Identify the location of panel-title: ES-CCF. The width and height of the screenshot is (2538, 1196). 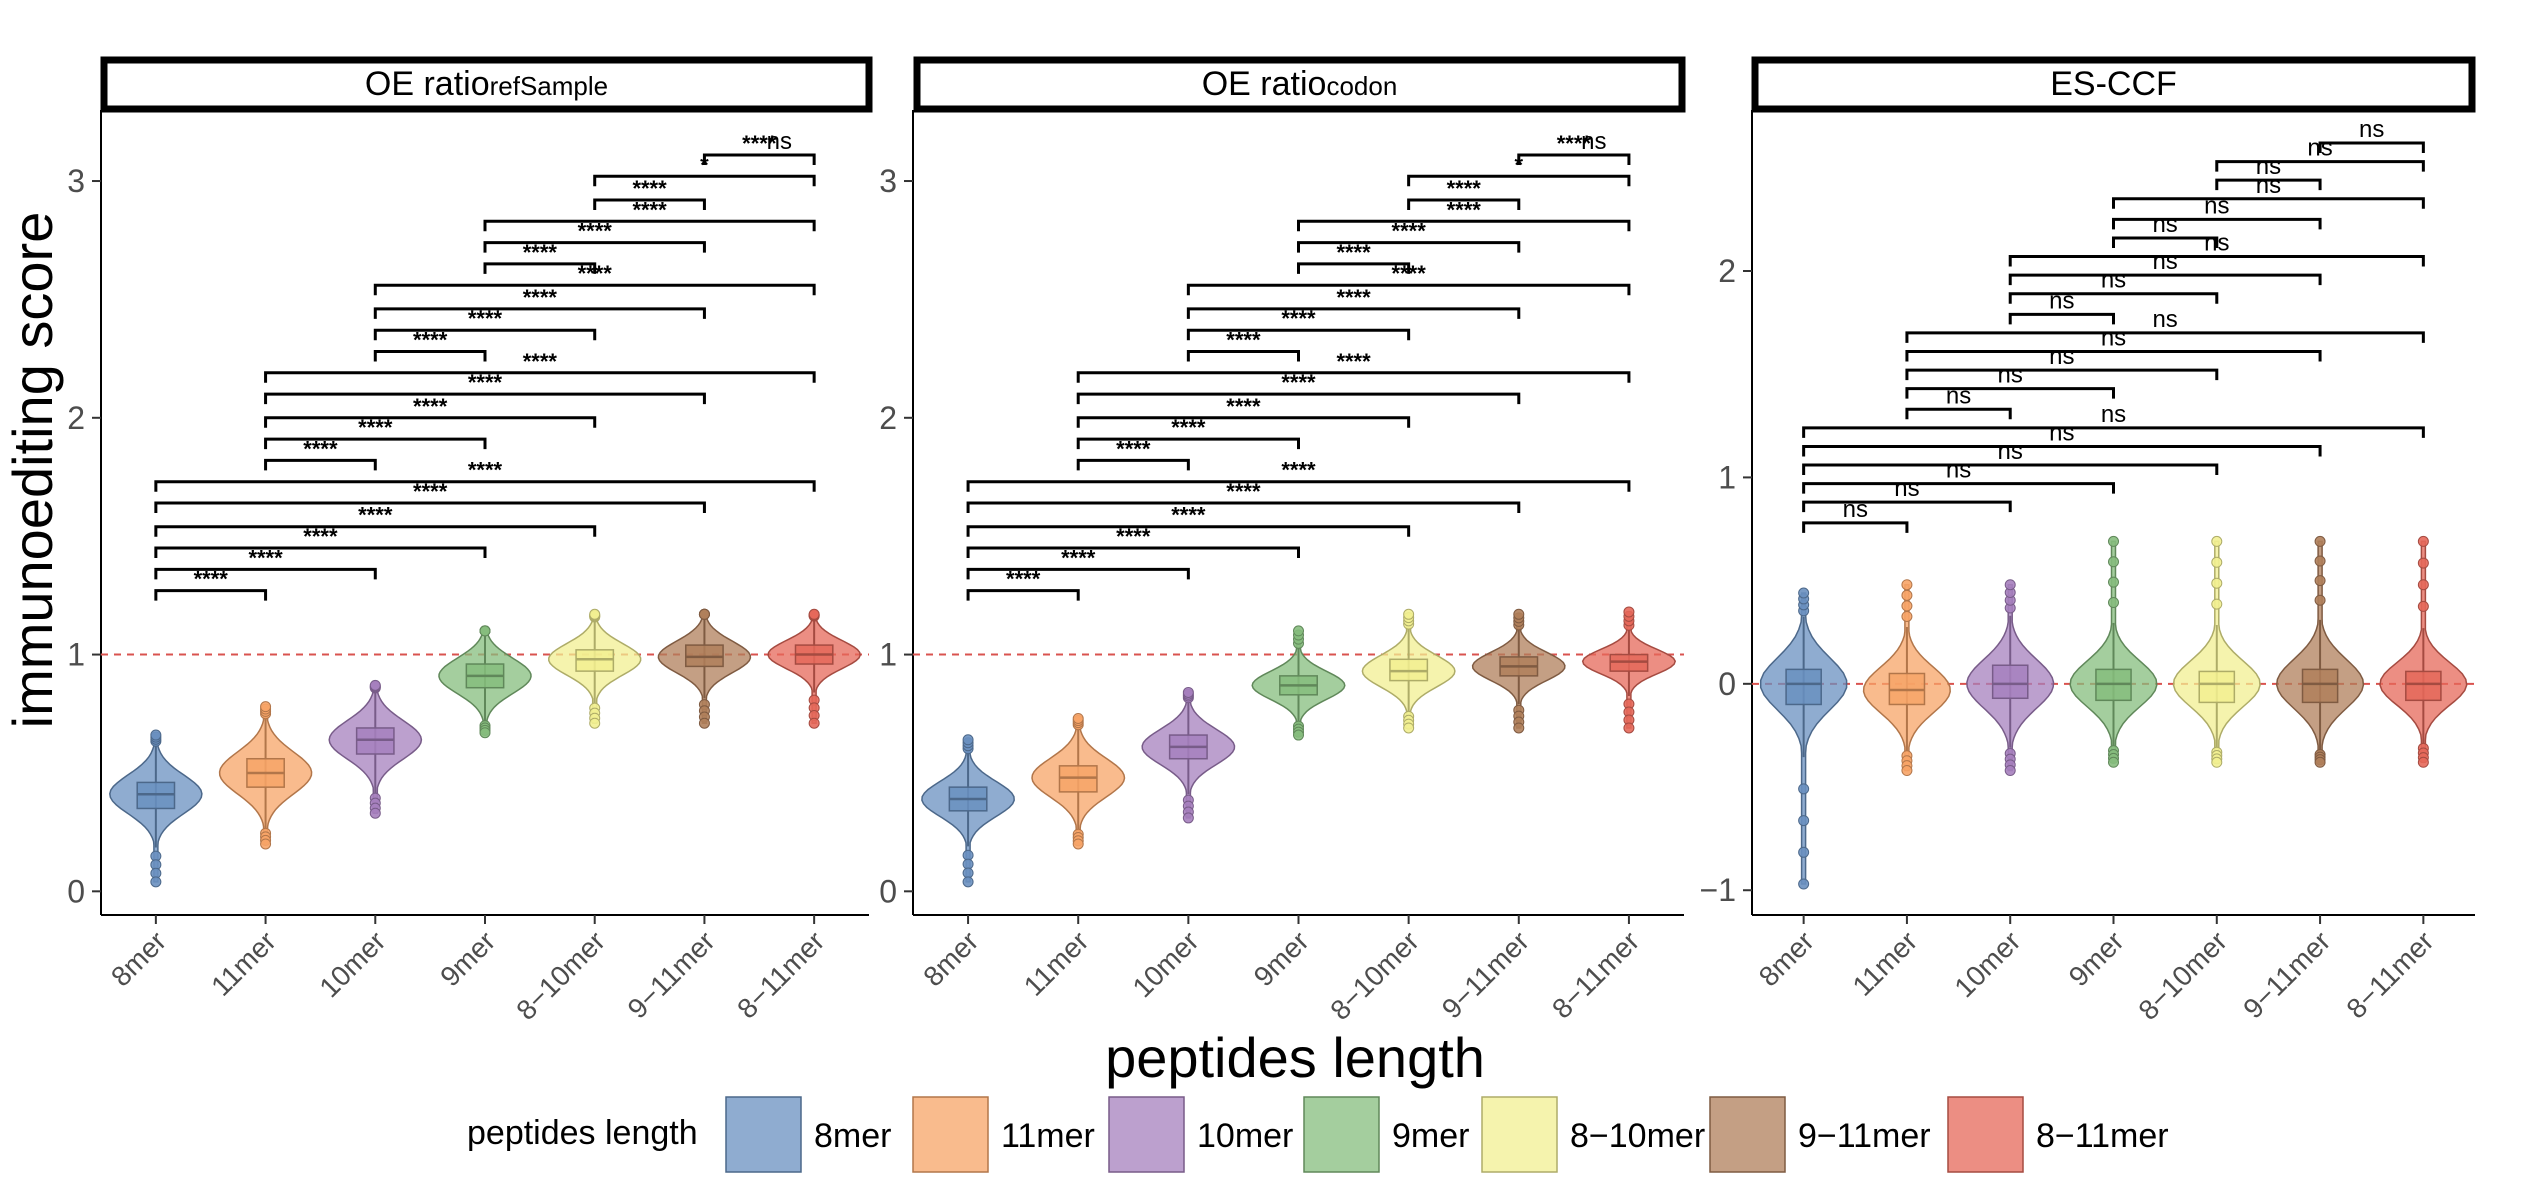
(2113, 84).